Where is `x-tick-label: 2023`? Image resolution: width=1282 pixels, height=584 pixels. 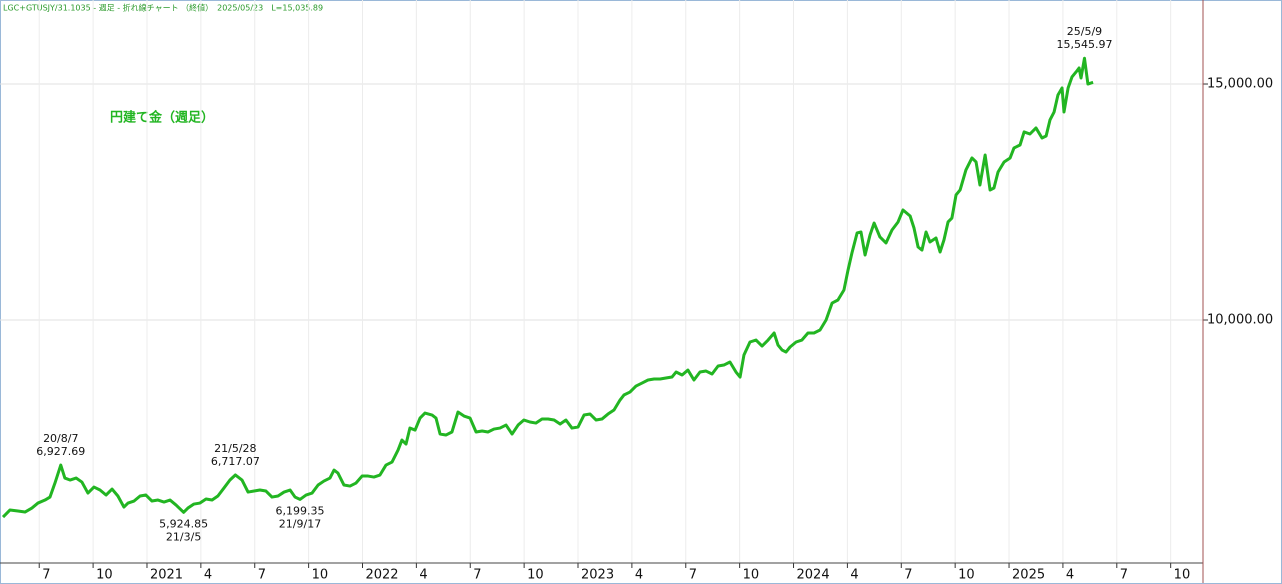
x-tick-label: 2023 is located at coordinates (597, 575).